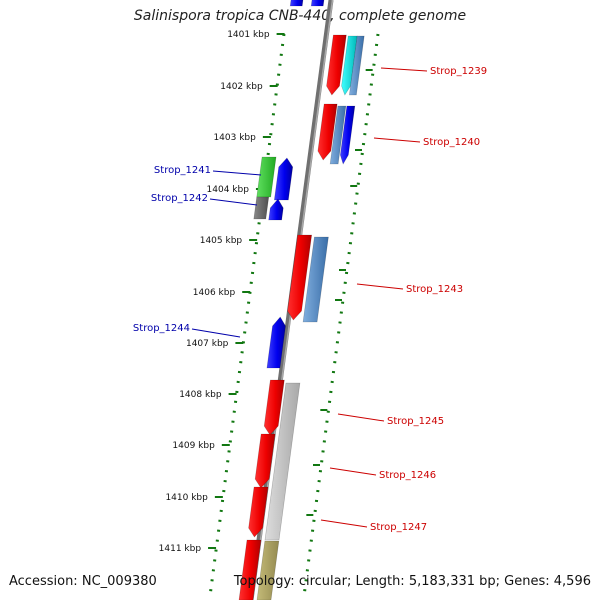 This screenshot has height=600, width=600. I want to click on genes-value: 4,596, so click(572, 581).